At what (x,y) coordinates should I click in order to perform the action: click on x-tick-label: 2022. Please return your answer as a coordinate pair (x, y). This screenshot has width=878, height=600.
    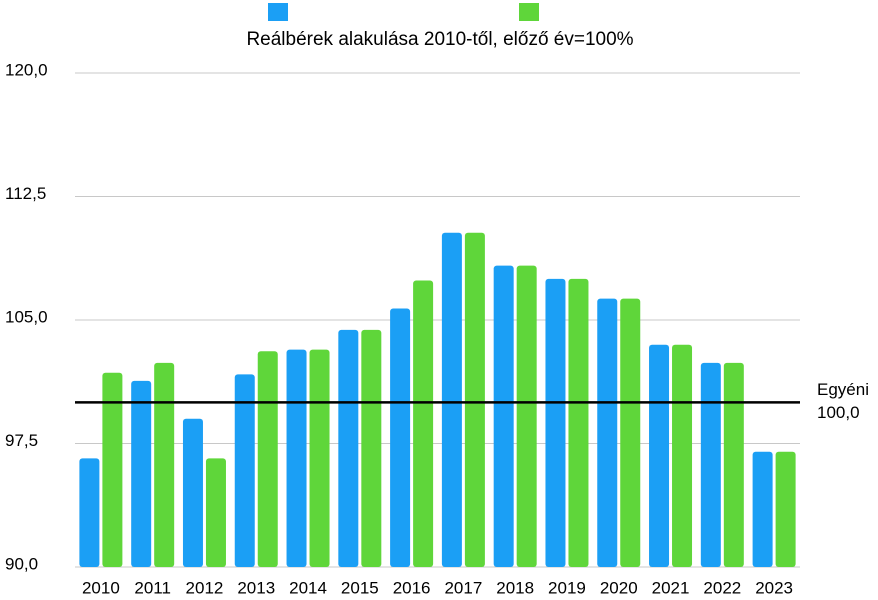
    Looking at the image, I should click on (722, 587).